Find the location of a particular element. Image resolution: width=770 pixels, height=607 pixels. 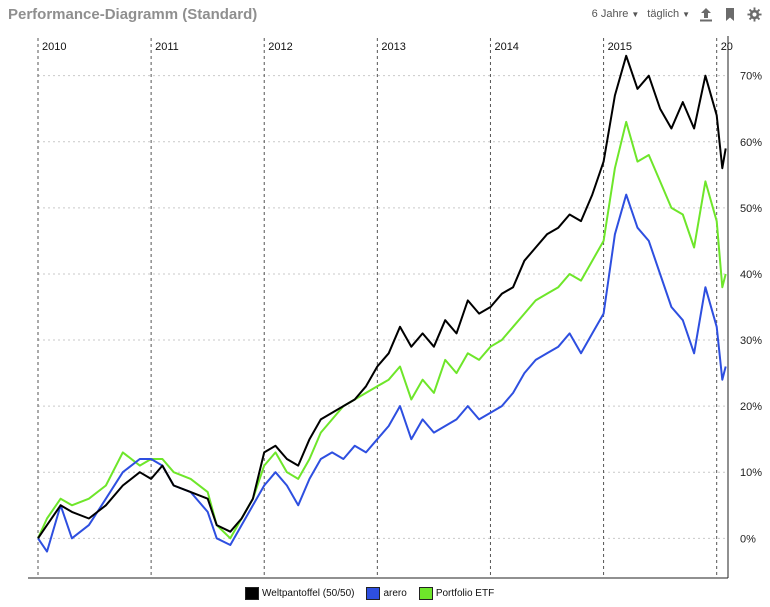

period-label: 6 Jahre is located at coordinates (610, 14).